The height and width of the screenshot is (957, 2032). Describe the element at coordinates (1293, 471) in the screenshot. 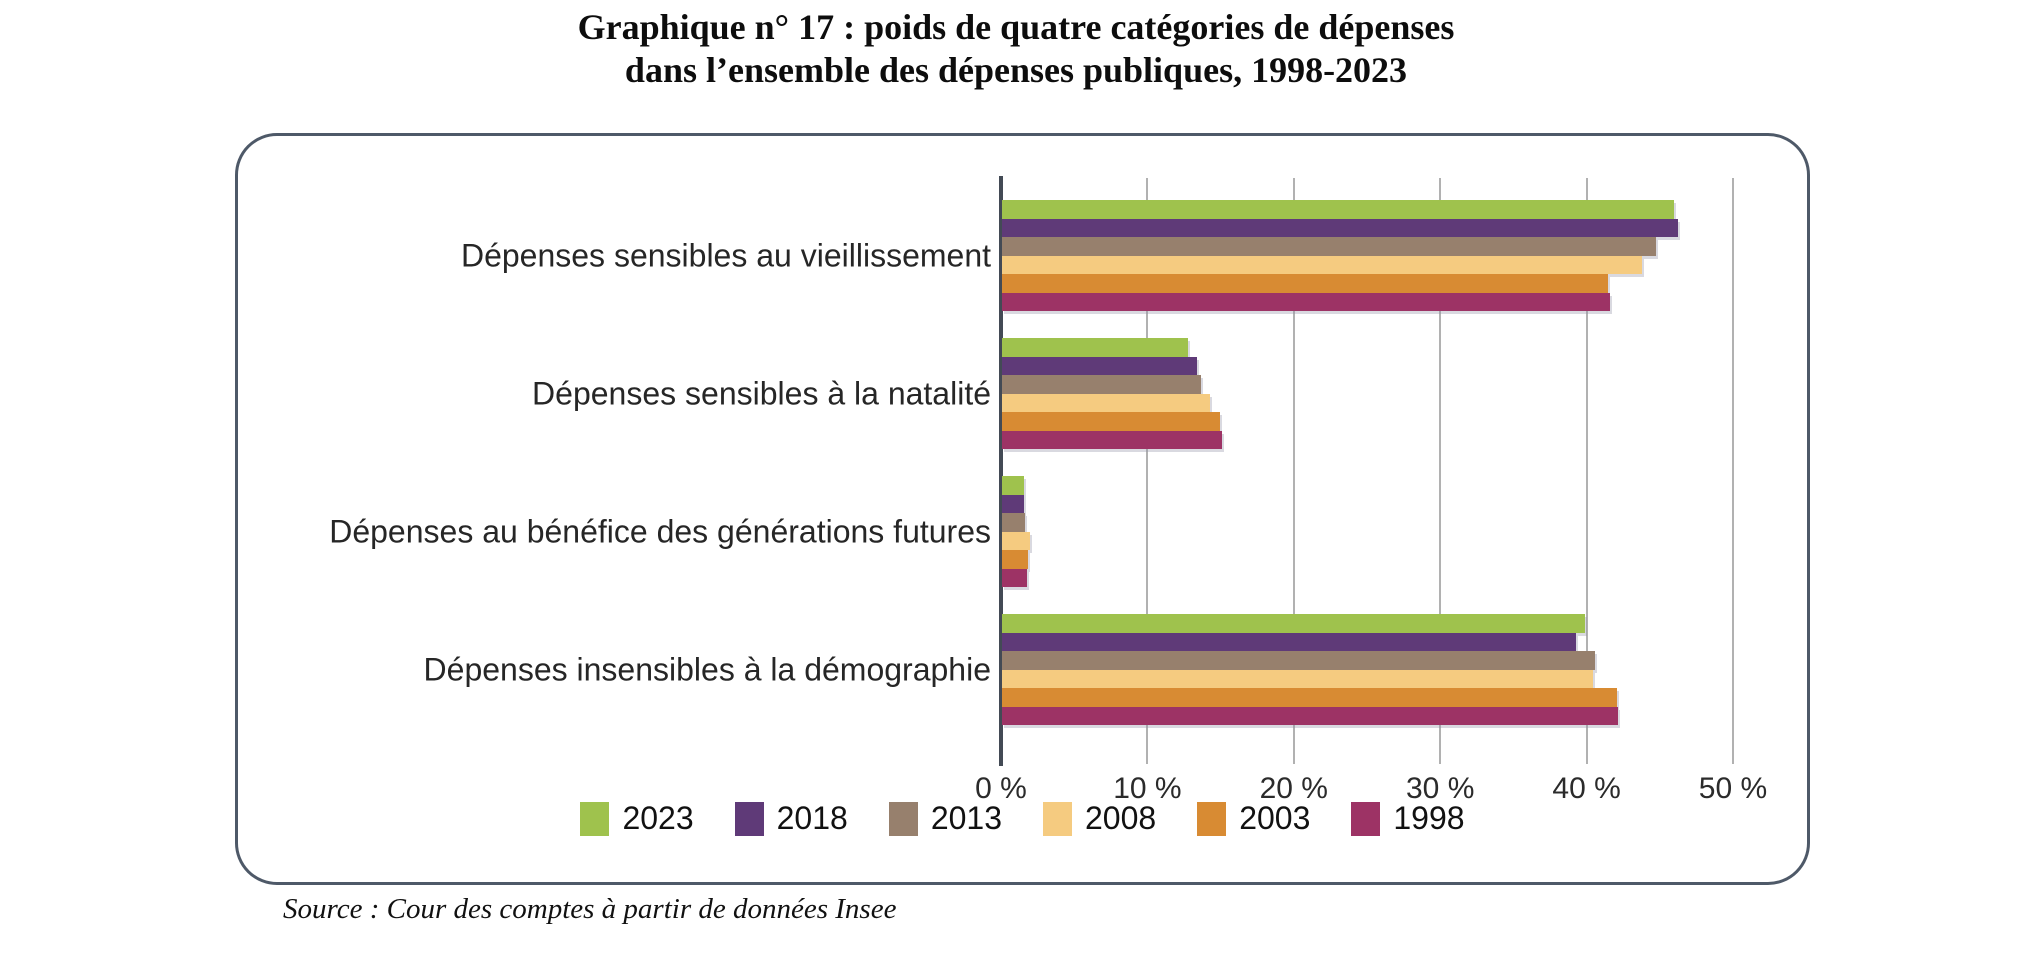

I see `gridline-20pct` at that location.